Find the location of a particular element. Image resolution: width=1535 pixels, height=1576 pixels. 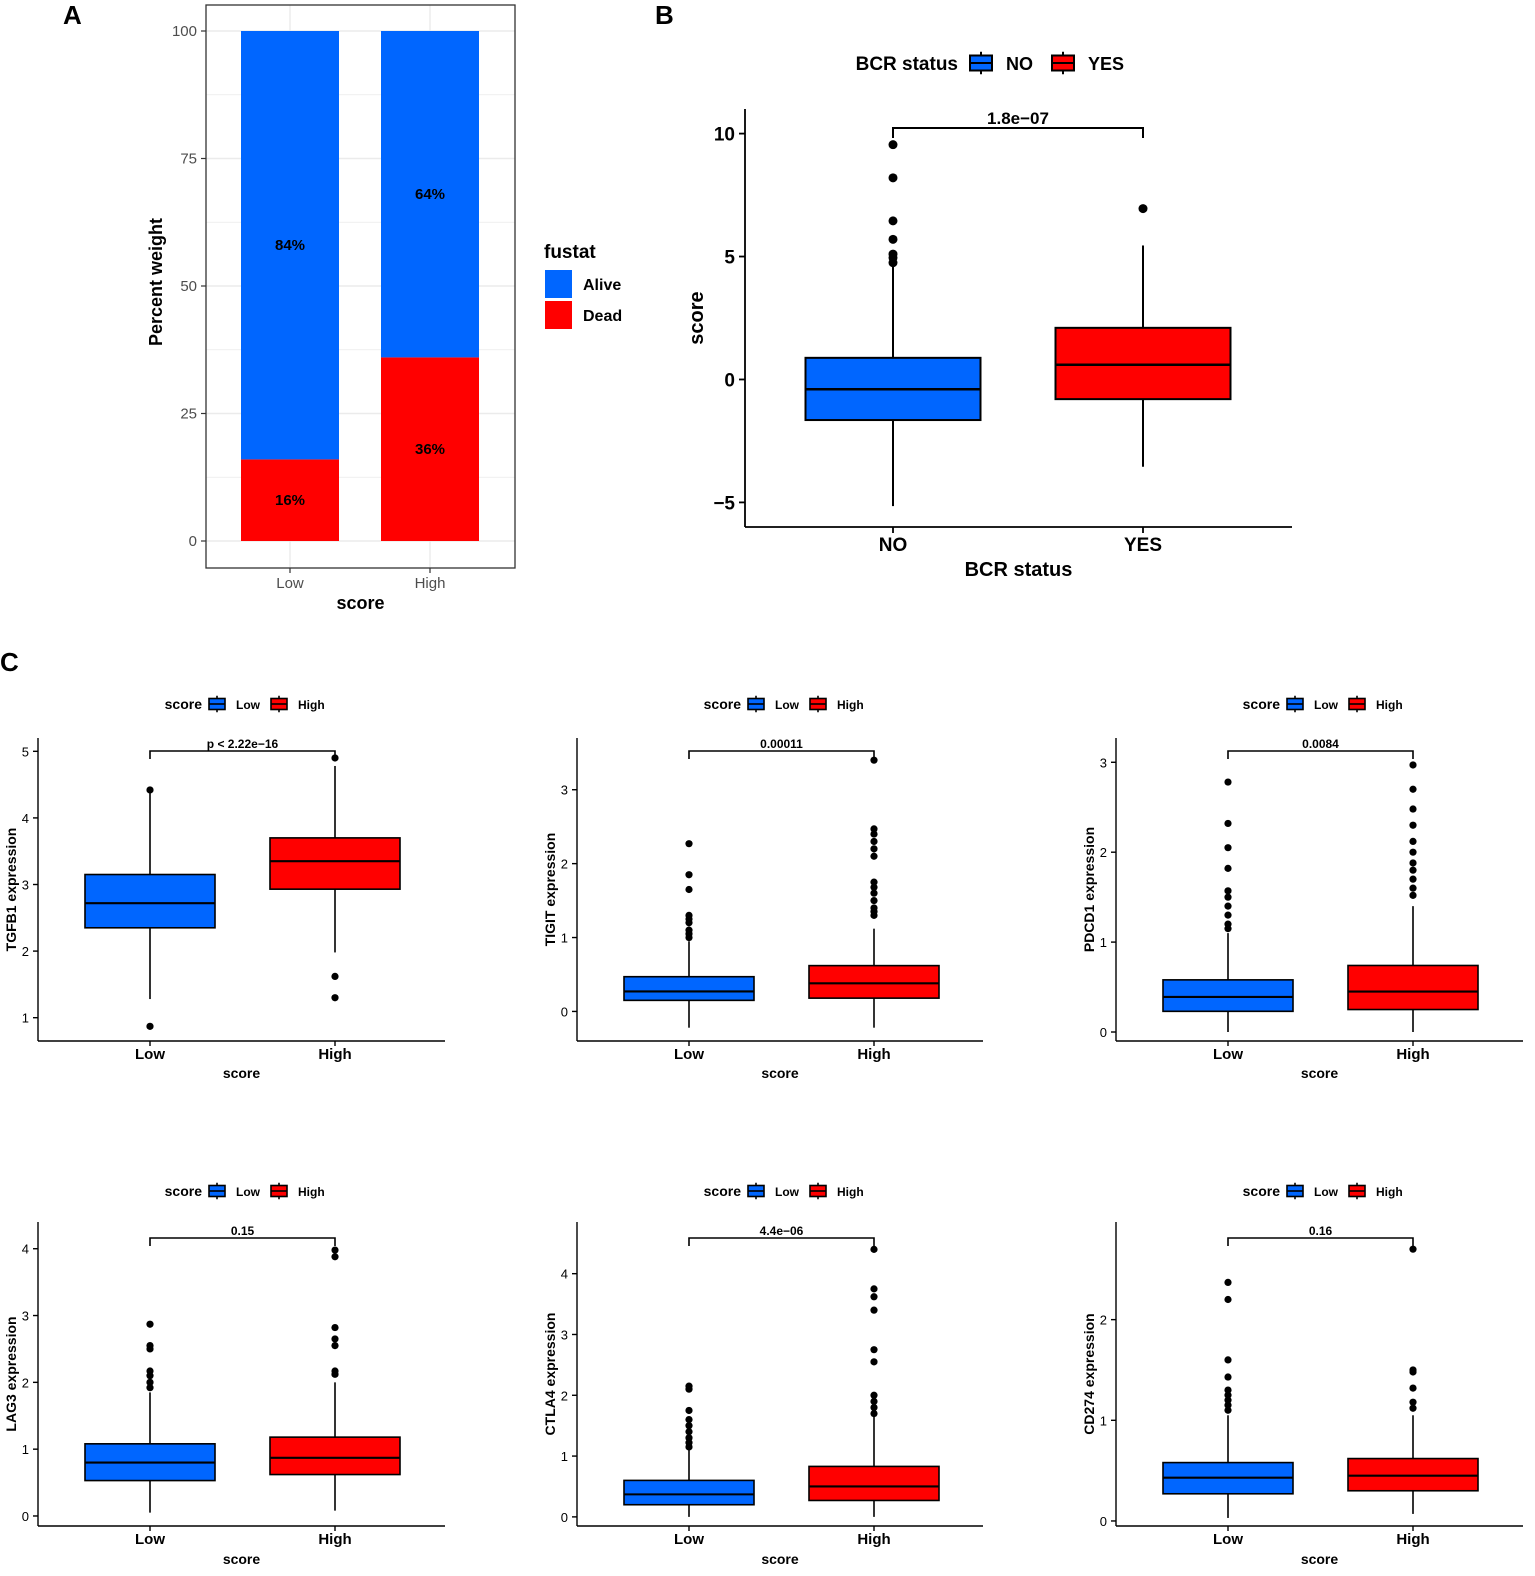

y-axis-title: Percent weight is located at coordinates (156, 282).